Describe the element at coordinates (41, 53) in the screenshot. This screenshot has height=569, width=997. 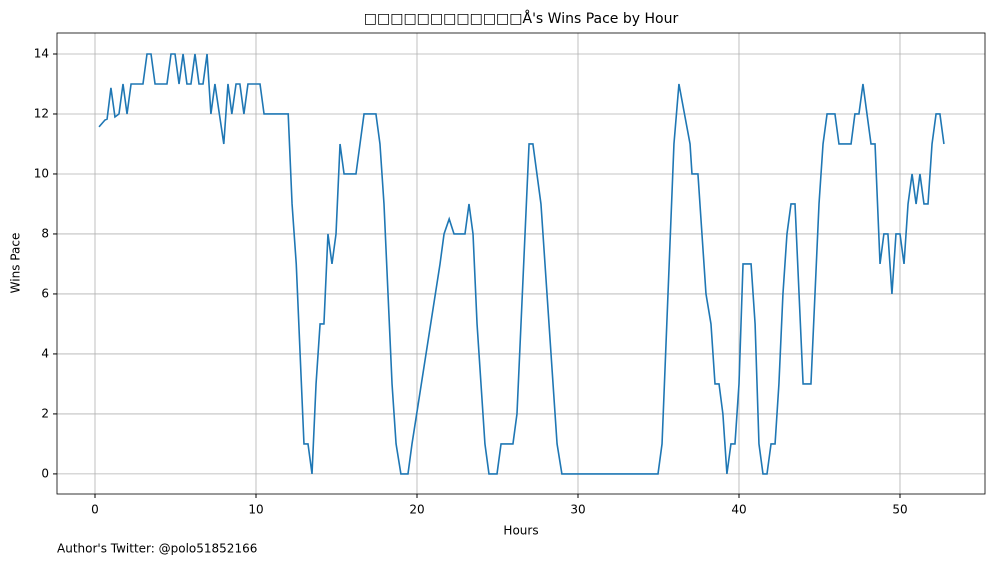
I see `y-tick-label: 14` at that location.